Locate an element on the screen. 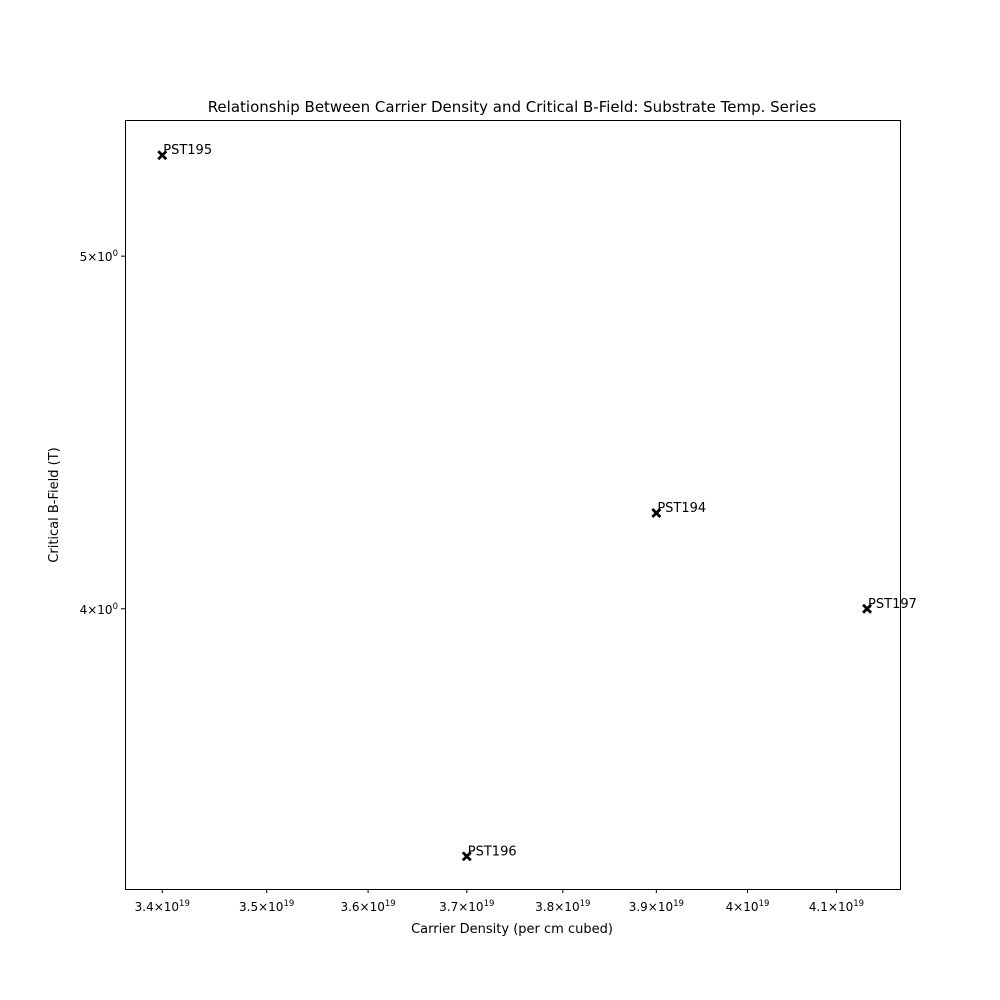 Image resolution: width=1000 pixels, height=1000 pixels. y-axis-label: Critical B-Field (T) is located at coordinates (54, 504).